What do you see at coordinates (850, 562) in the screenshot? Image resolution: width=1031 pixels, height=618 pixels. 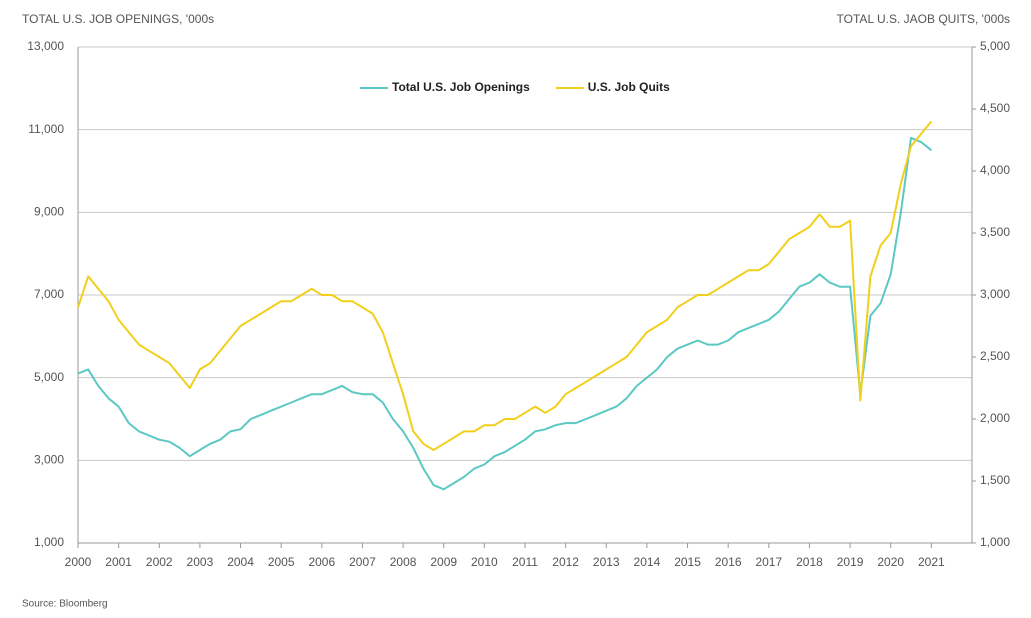 I see `x-tick-label: 2019` at bounding box center [850, 562].